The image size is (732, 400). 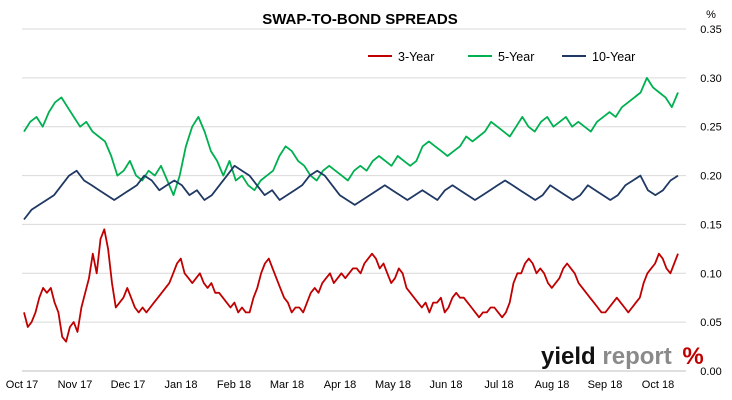 What do you see at coordinates (658, 385) in the screenshot?
I see `x-tick-label: Oct 18` at bounding box center [658, 385].